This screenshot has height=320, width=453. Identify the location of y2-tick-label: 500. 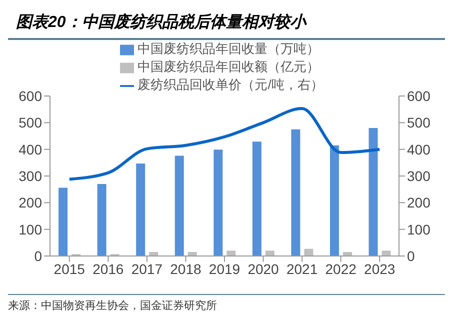
(419, 122).